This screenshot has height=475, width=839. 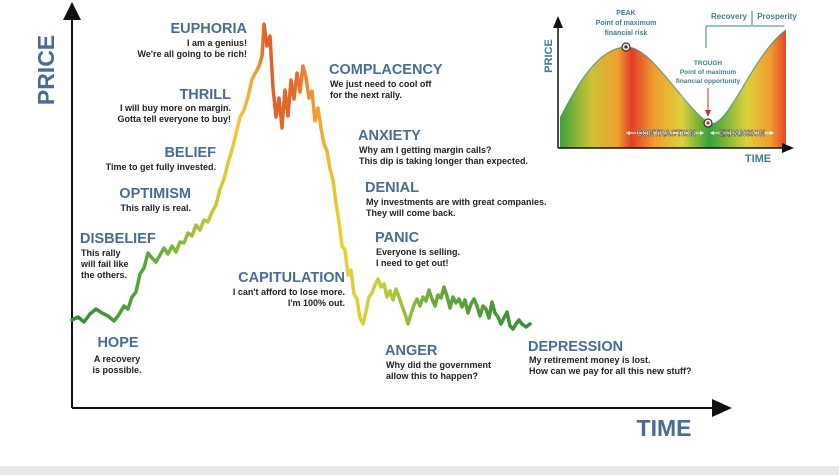 I want to click on phase-desc-line: Why did the government, so click(x=438, y=365).